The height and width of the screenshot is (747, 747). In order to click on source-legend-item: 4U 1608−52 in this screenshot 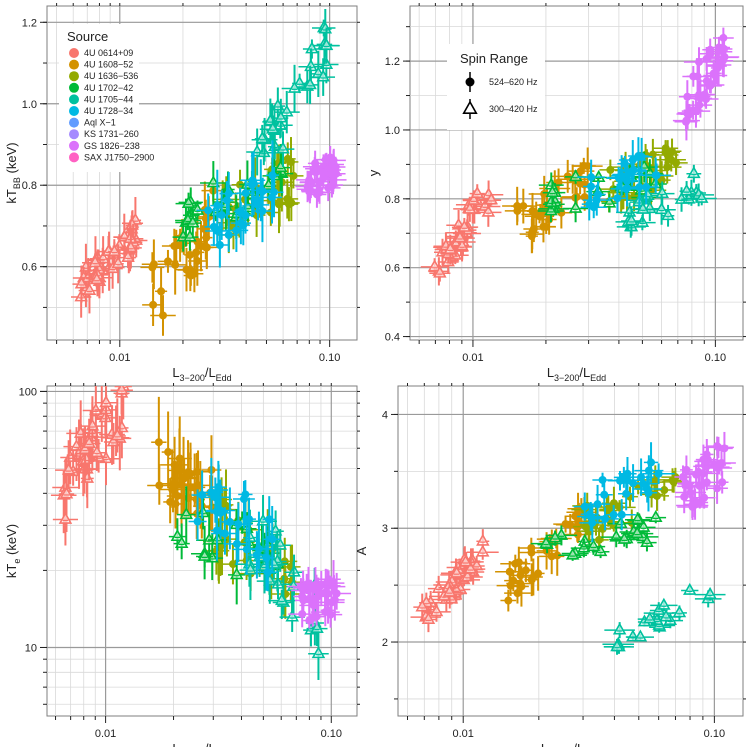, I will do `click(101, 64)`.